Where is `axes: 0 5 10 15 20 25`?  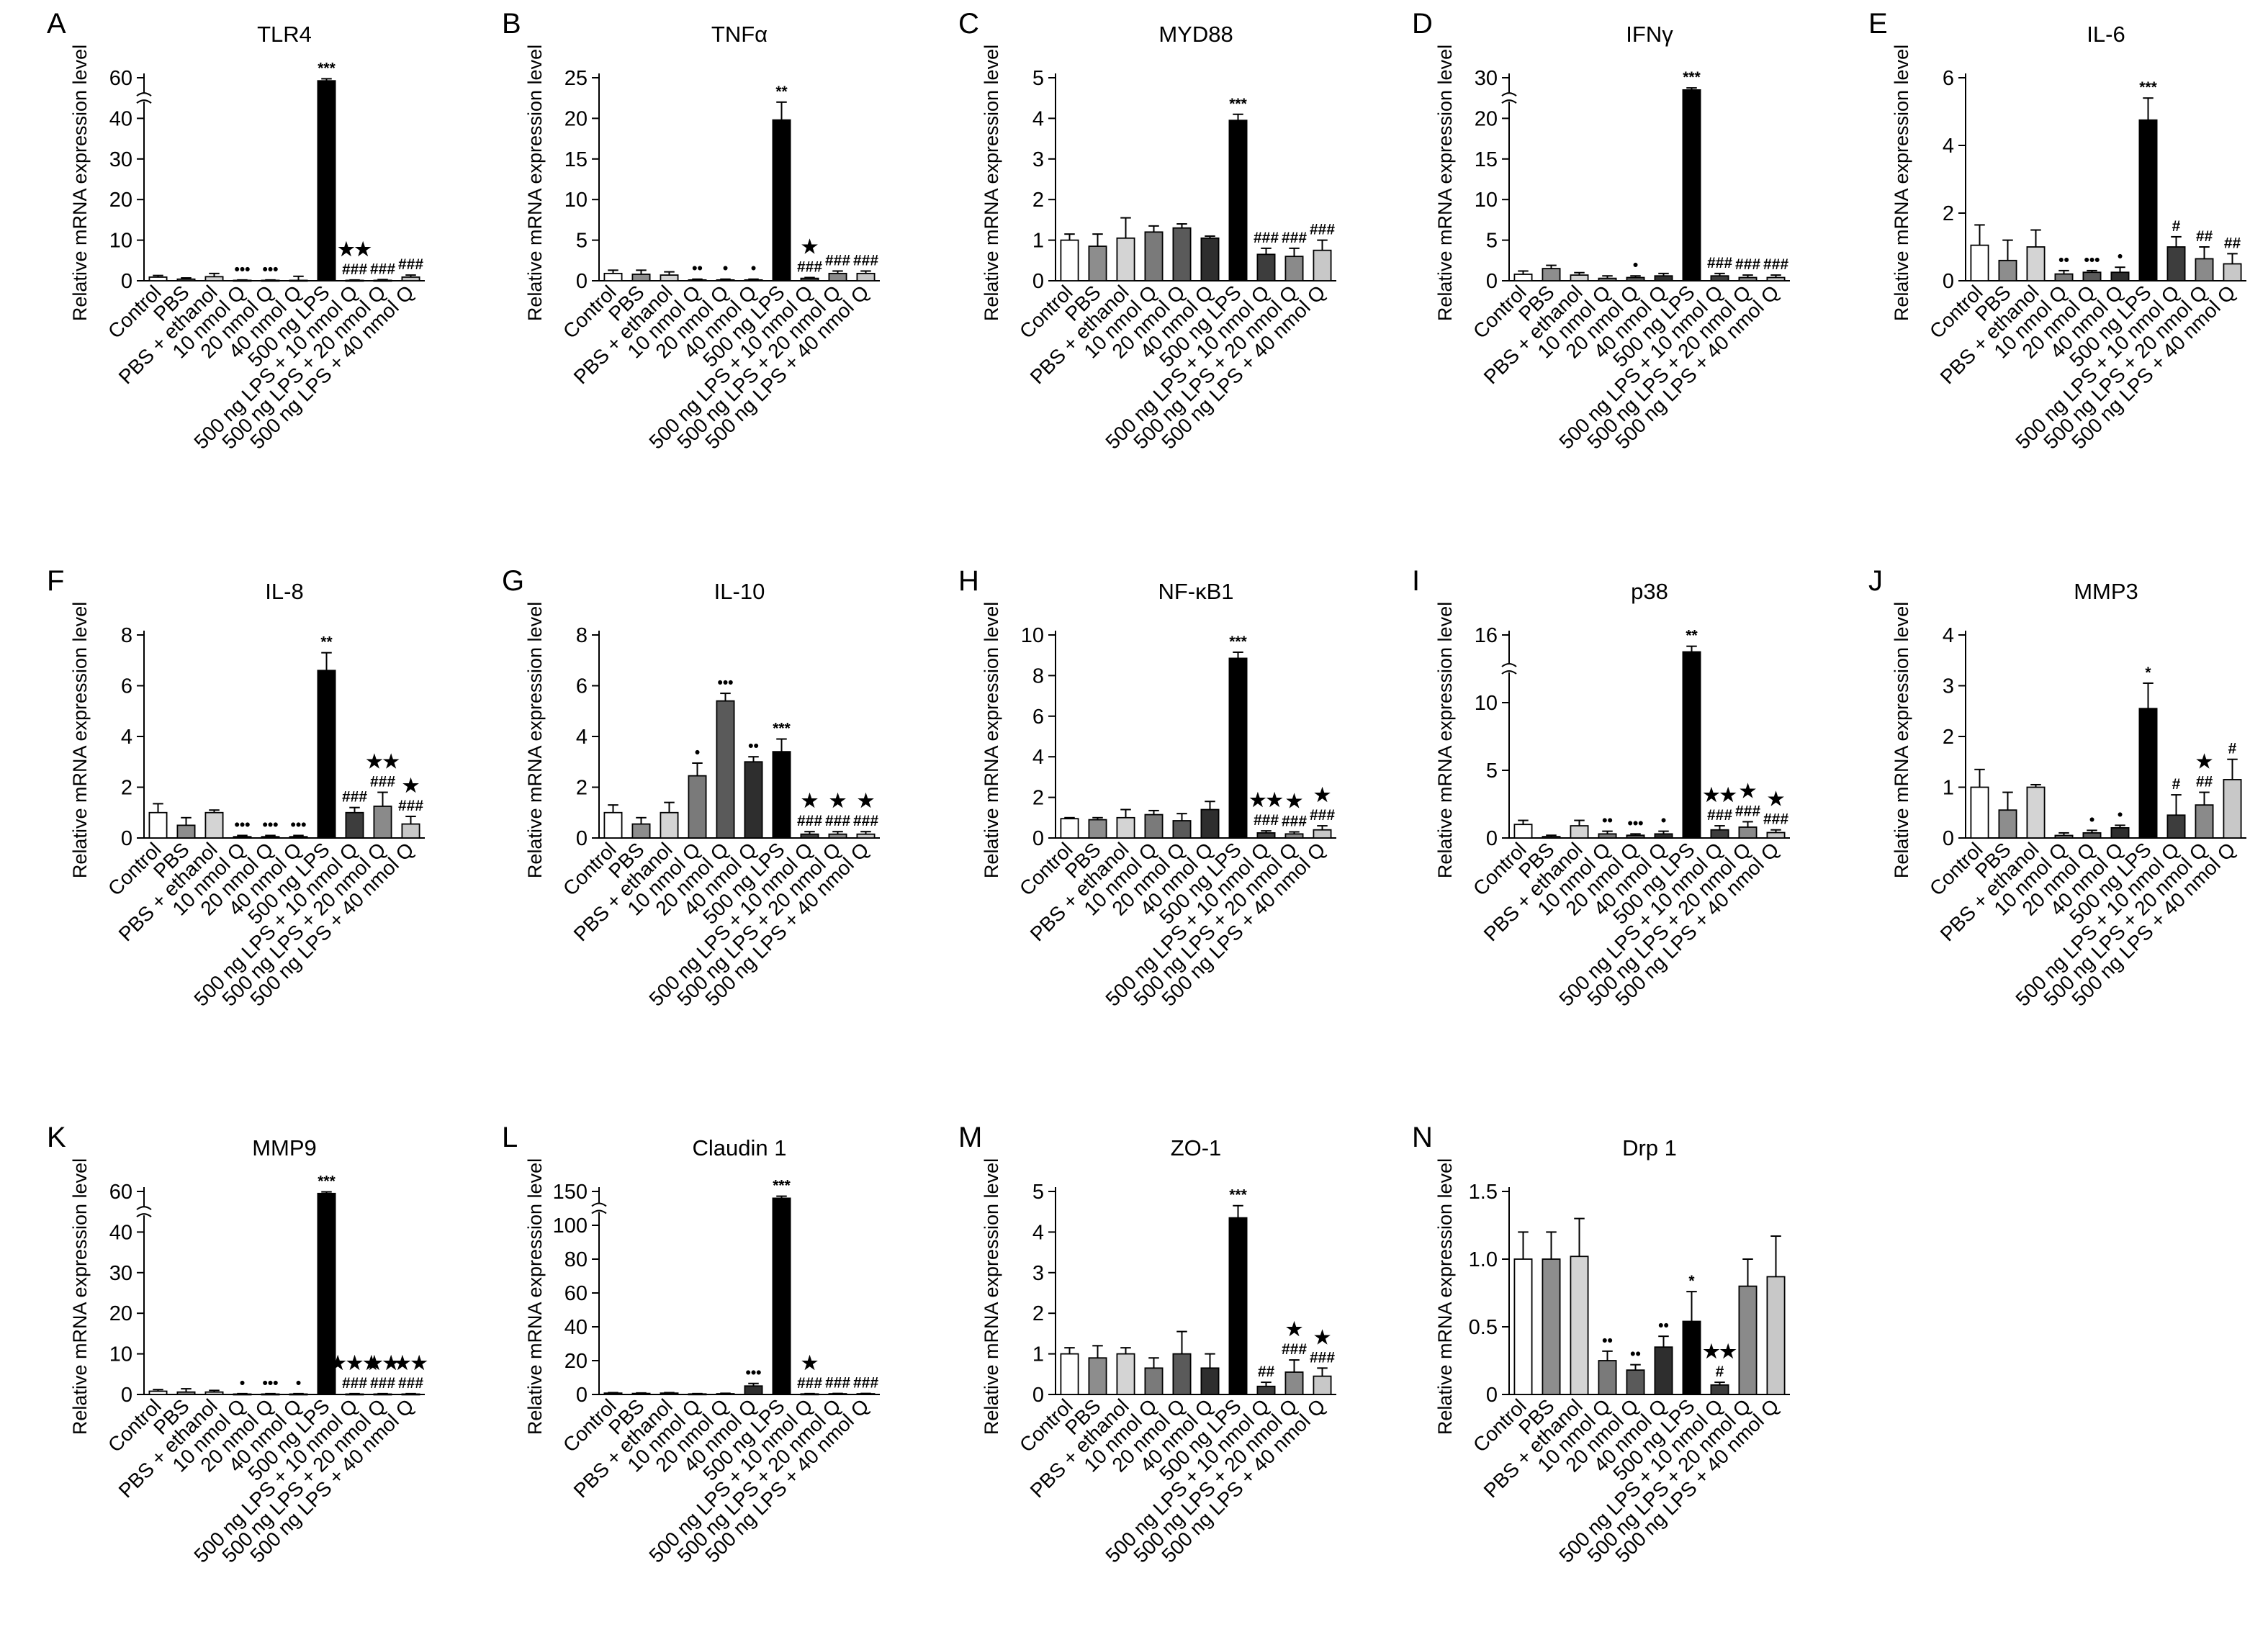 axes: 0 5 10 15 20 25 is located at coordinates (722, 180).